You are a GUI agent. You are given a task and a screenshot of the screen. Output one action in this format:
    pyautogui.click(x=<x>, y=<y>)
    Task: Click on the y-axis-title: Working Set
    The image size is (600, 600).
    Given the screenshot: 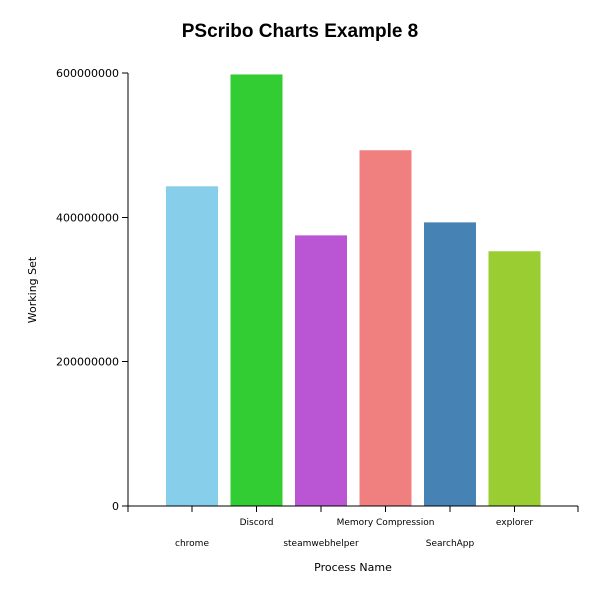 What is the action you would take?
    pyautogui.click(x=32, y=289)
    